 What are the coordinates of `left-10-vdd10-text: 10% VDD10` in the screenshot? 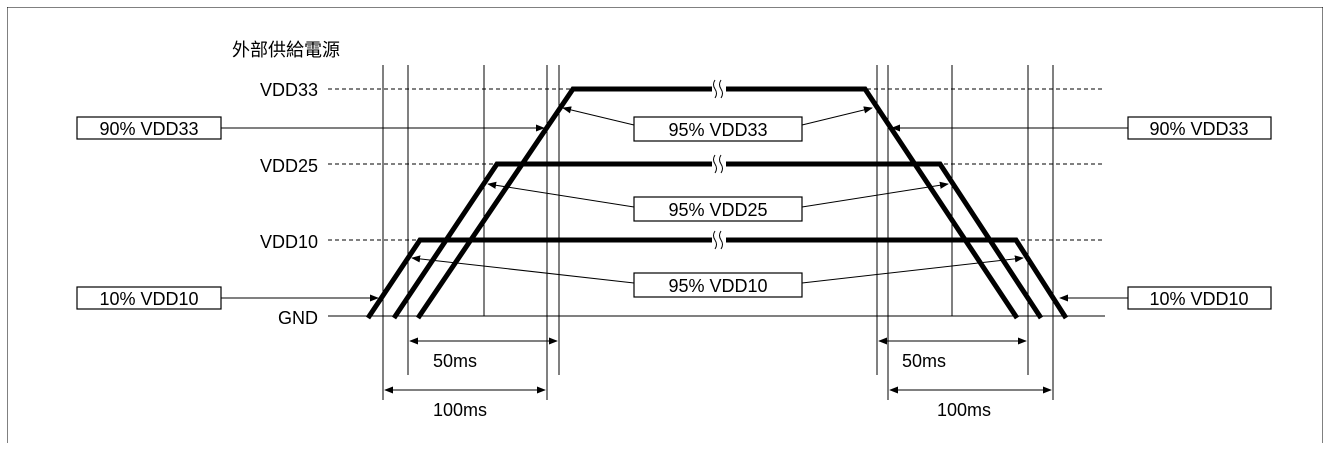 It's located at (148, 299).